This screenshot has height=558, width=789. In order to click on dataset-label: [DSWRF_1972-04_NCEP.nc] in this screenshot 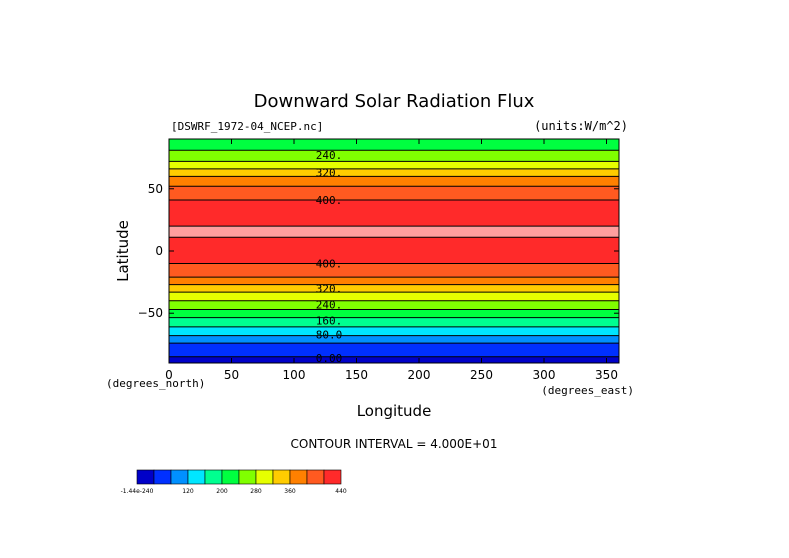, I will do `click(247, 126)`.